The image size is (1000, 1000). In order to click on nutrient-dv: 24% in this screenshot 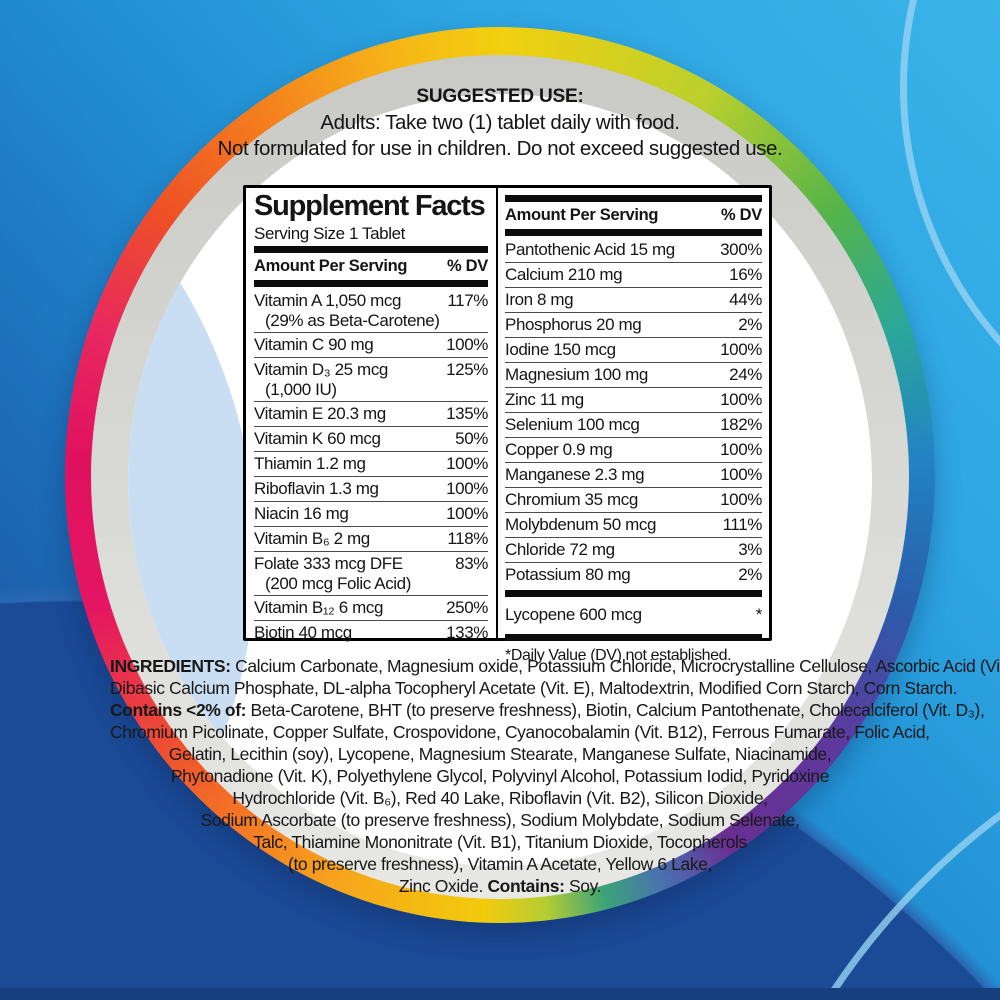, I will do `click(745, 374)`.